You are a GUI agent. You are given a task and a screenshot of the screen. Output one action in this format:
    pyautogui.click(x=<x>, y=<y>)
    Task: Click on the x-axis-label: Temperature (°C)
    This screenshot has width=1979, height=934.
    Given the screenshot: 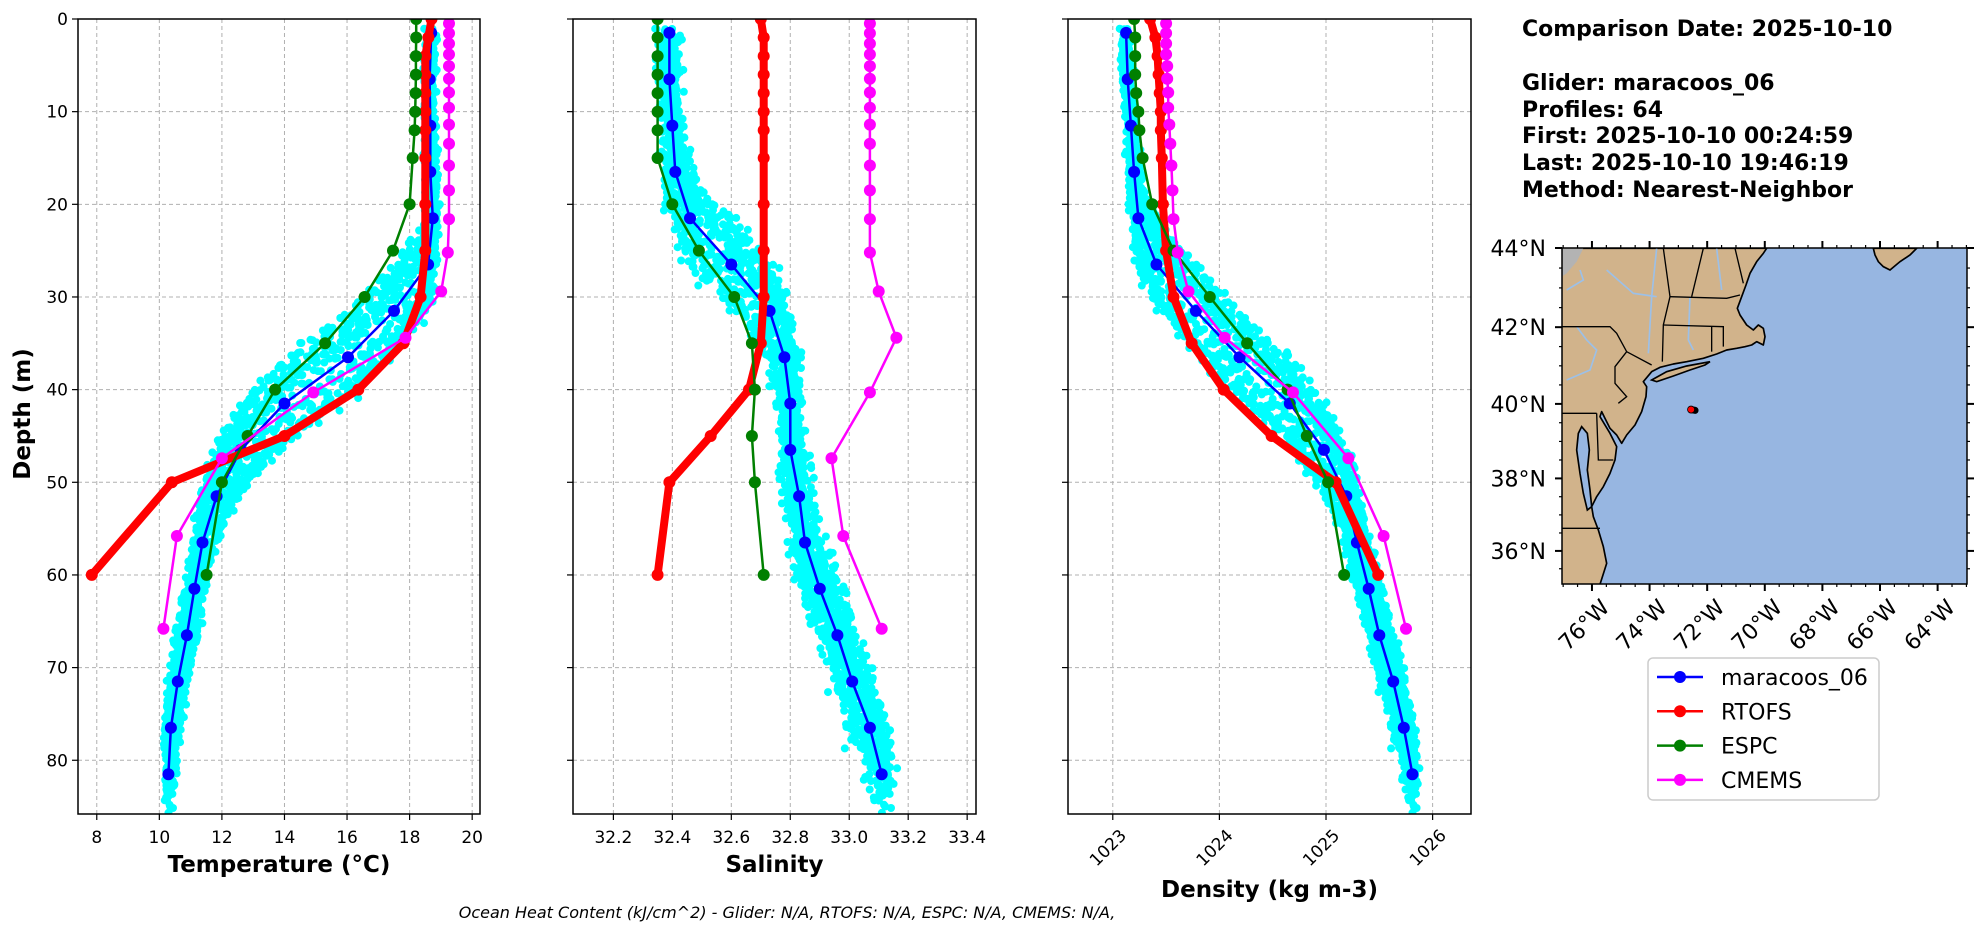 What is the action you would take?
    pyautogui.click(x=279, y=865)
    